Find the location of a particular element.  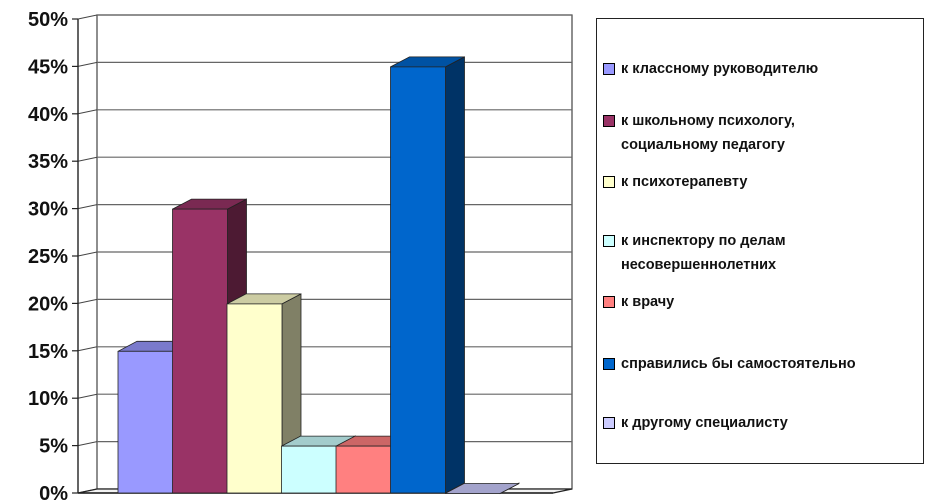

y-tick-label: 40% is located at coordinates (48, 115).